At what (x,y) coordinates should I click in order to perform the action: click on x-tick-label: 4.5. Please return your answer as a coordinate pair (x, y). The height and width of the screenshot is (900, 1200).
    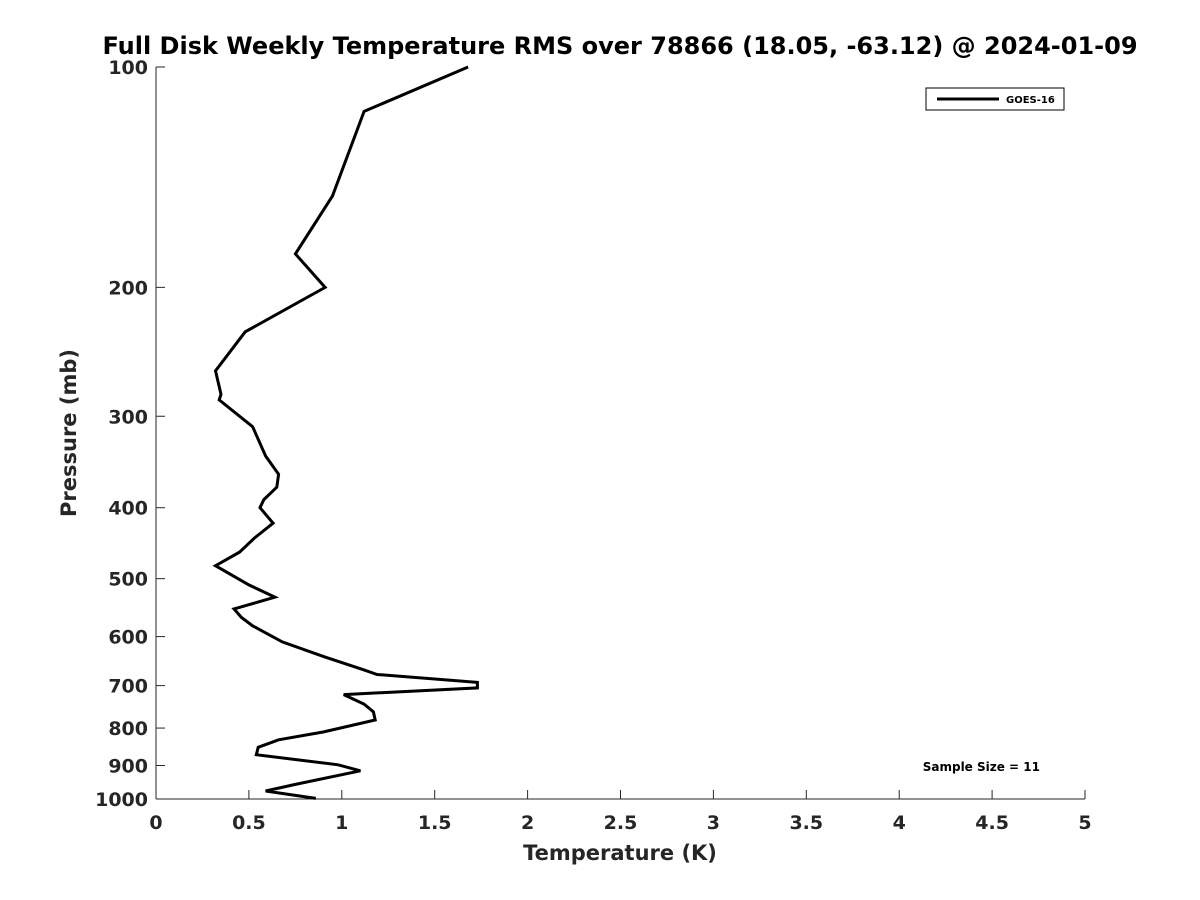
    Looking at the image, I should click on (992, 823).